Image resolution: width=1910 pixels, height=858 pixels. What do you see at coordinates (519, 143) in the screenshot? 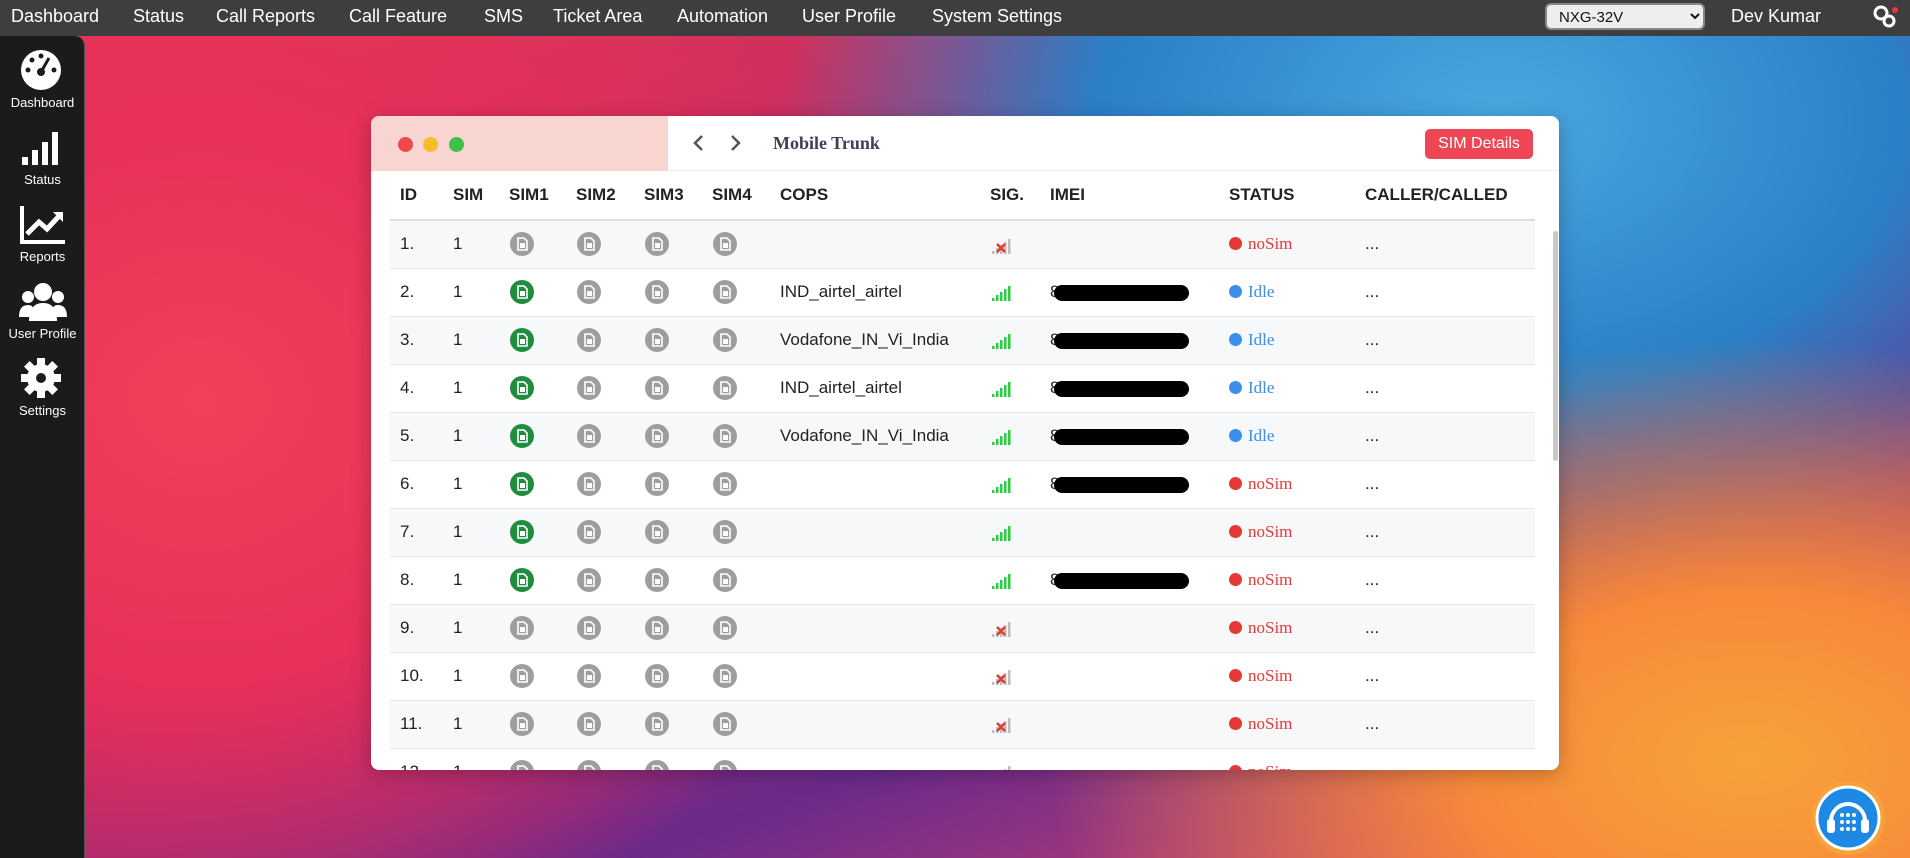
I see `header-left` at bounding box center [519, 143].